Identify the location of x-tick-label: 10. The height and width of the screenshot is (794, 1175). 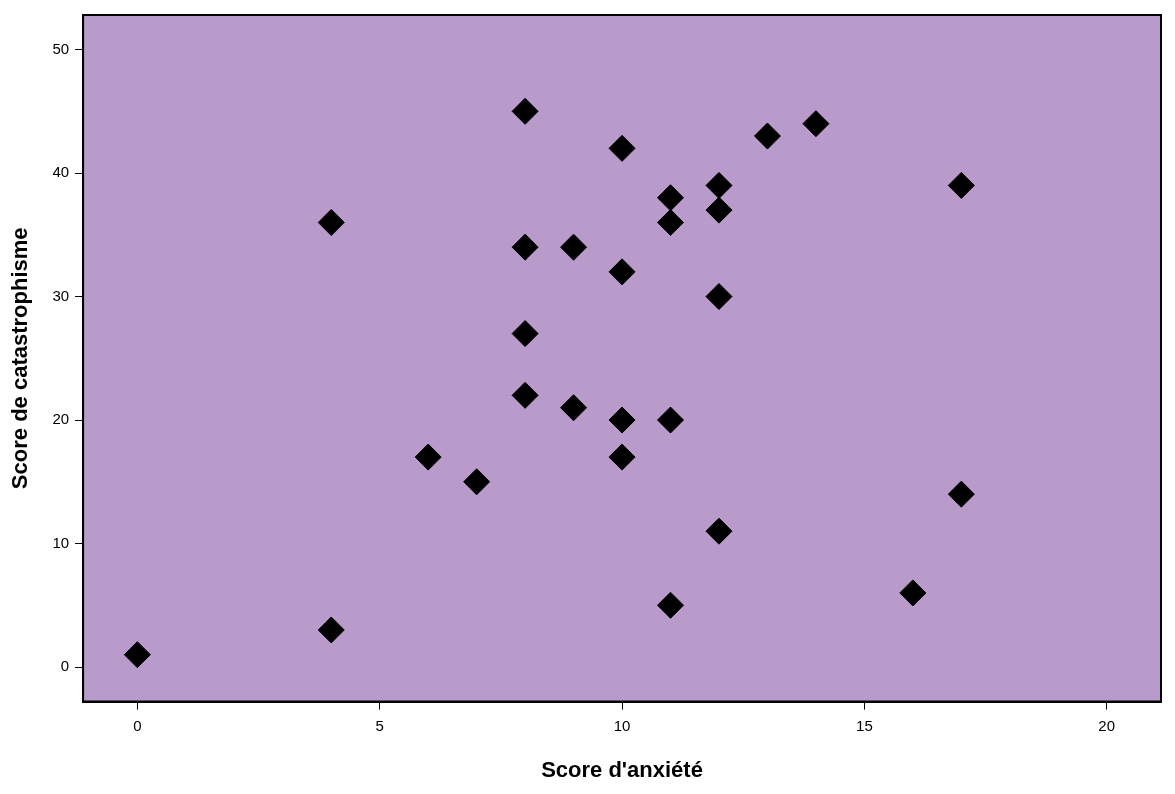
(622, 725).